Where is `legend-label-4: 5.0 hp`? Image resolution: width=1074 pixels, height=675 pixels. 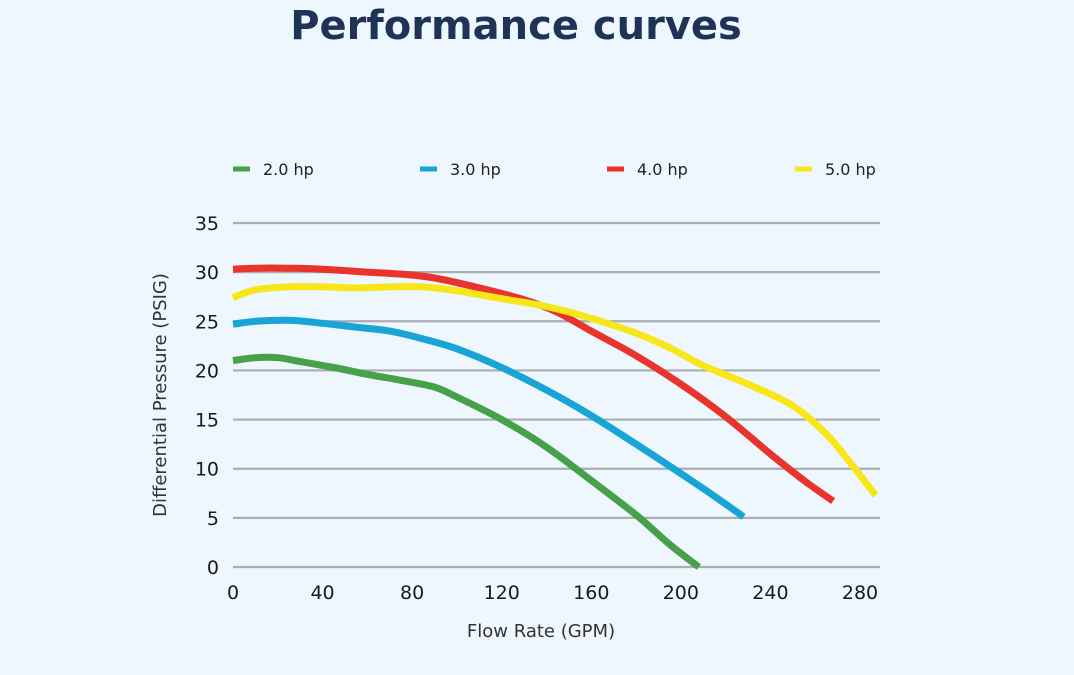
legend-label-4: 5.0 hp is located at coordinates (850, 169).